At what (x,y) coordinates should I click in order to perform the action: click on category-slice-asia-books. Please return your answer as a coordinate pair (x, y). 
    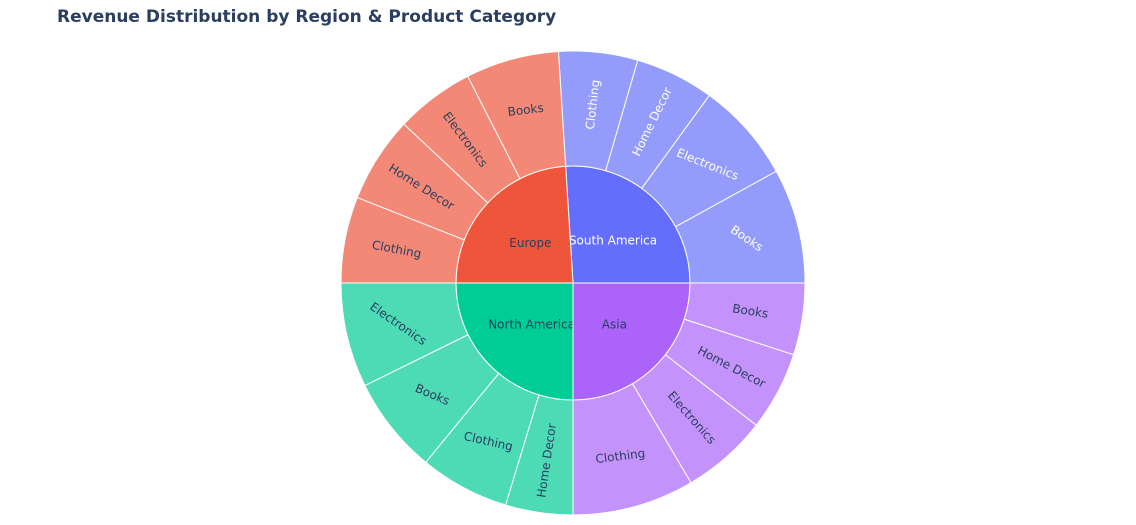
    Looking at the image, I should click on (744, 319).